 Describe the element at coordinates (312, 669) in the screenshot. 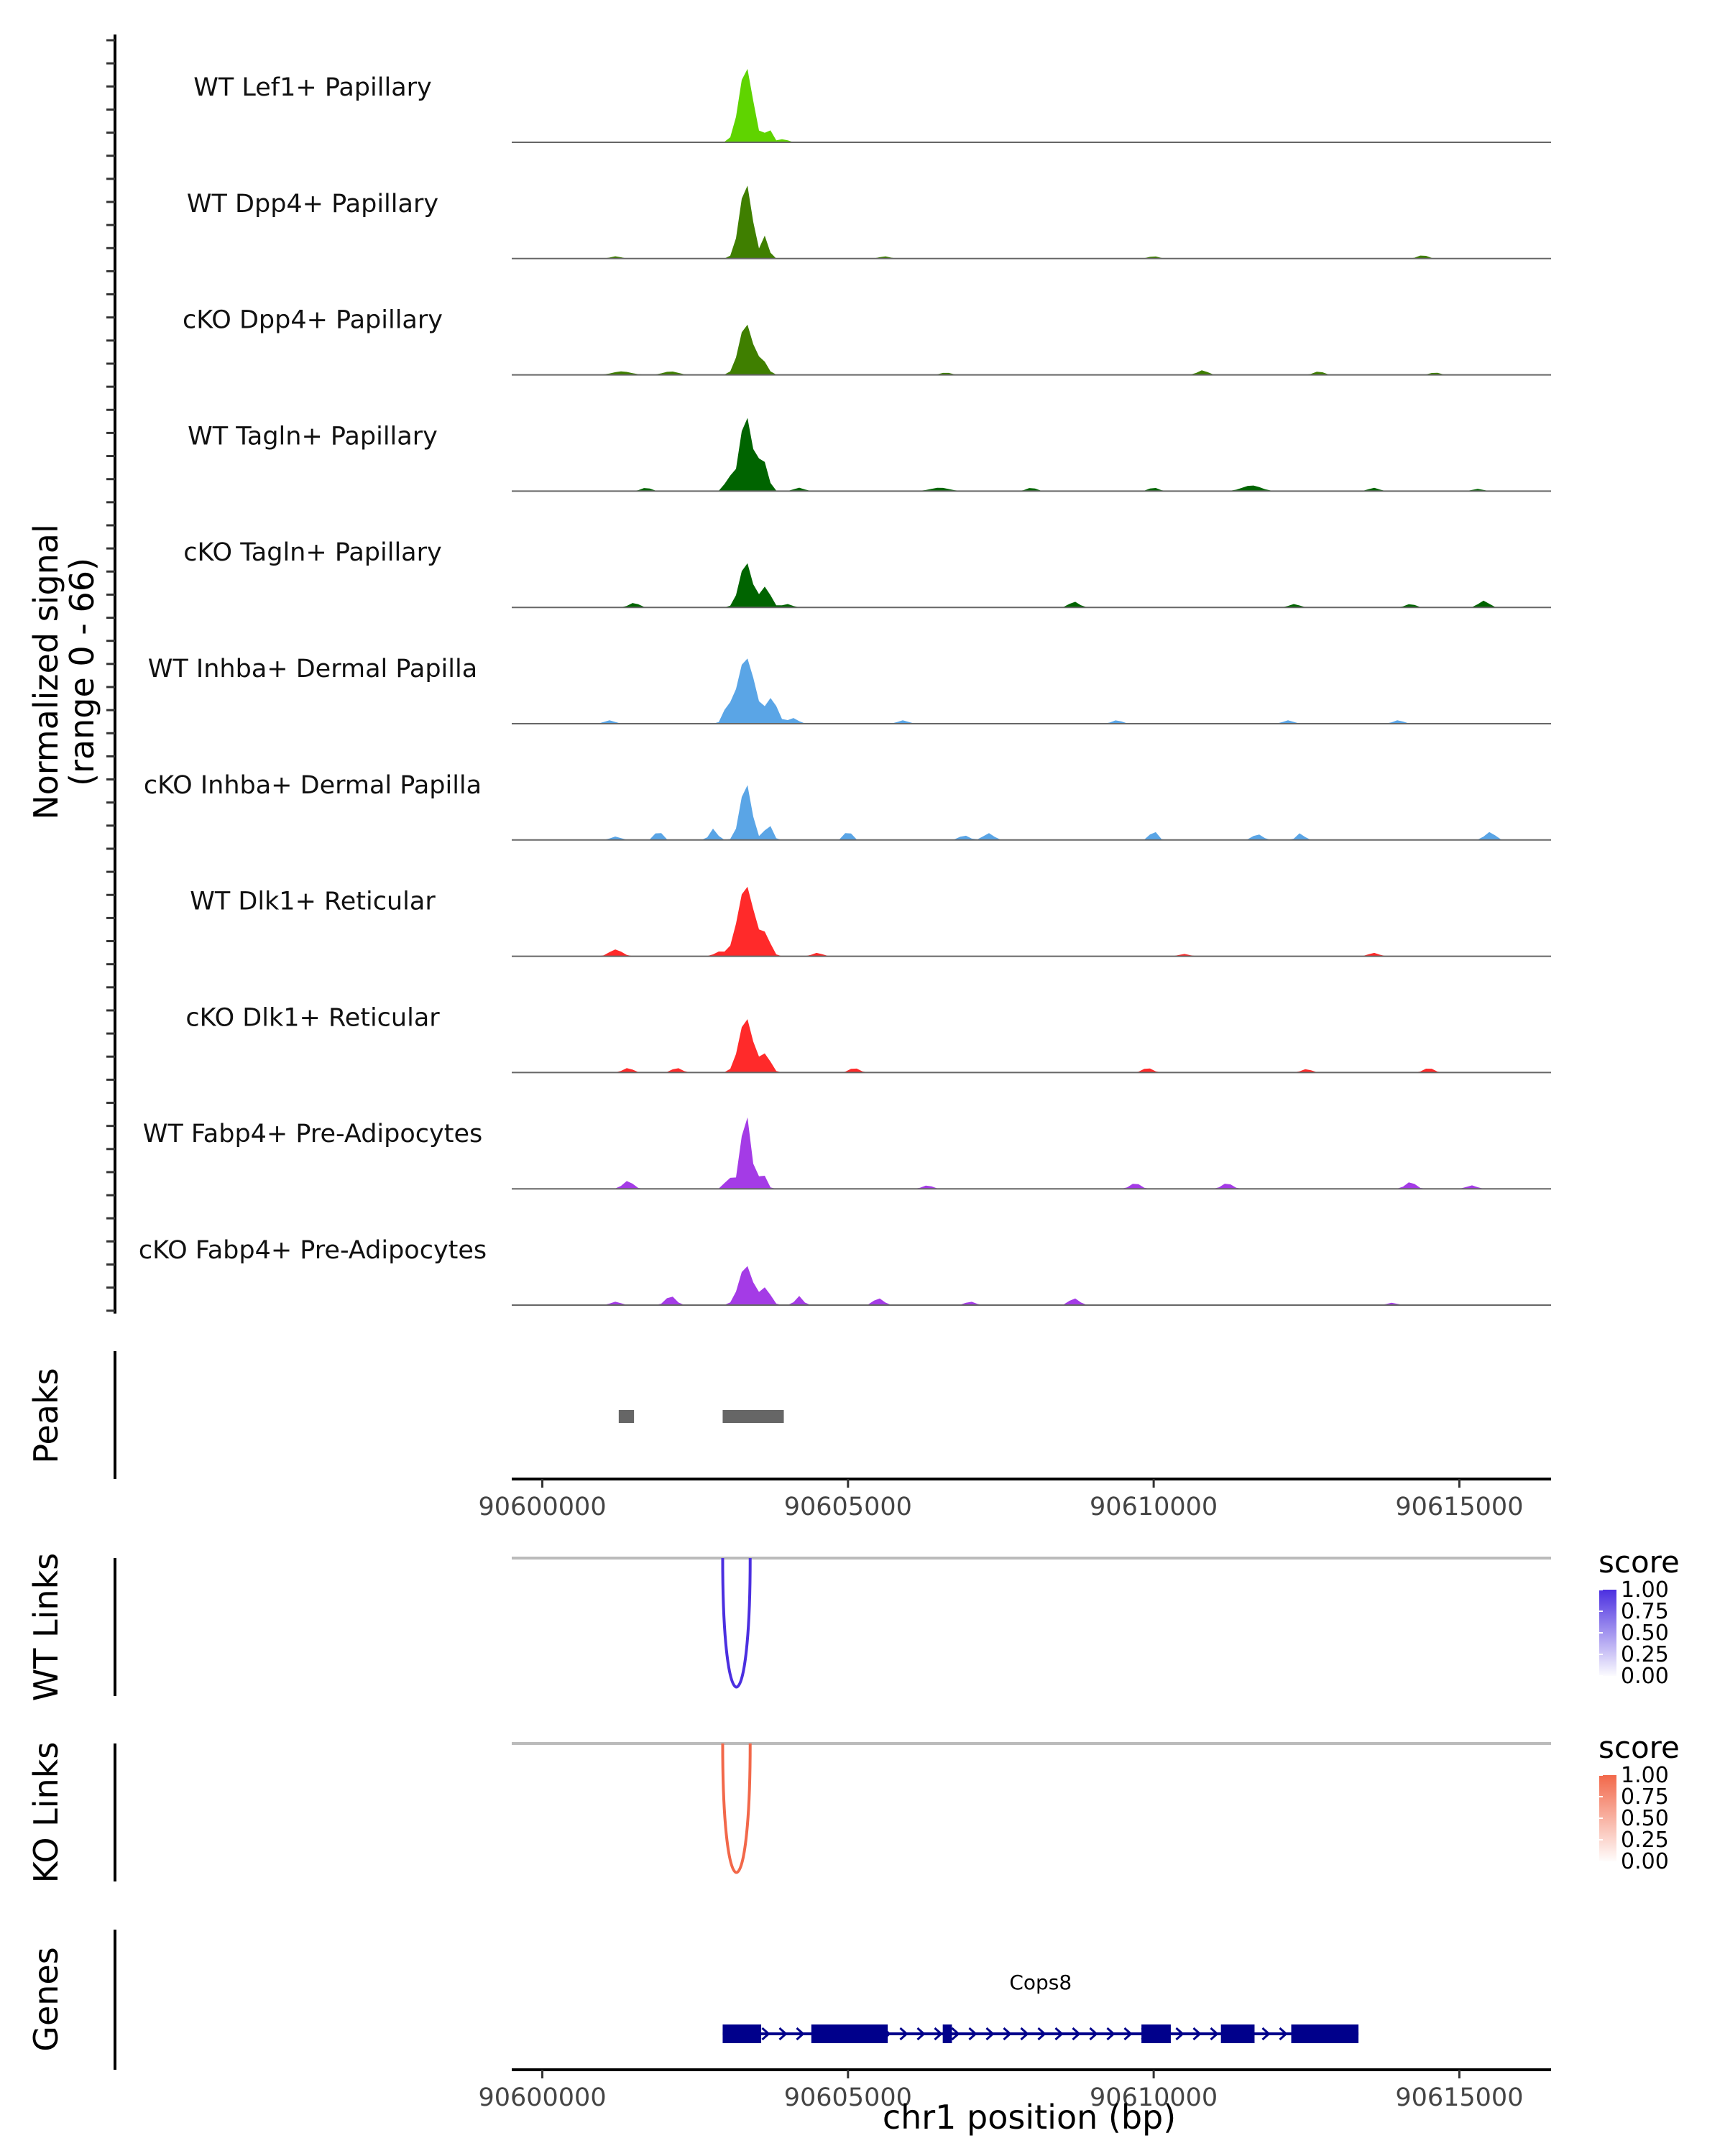

I see `coverage-track-label: WT Inhba+ Dermal Papilla` at that location.